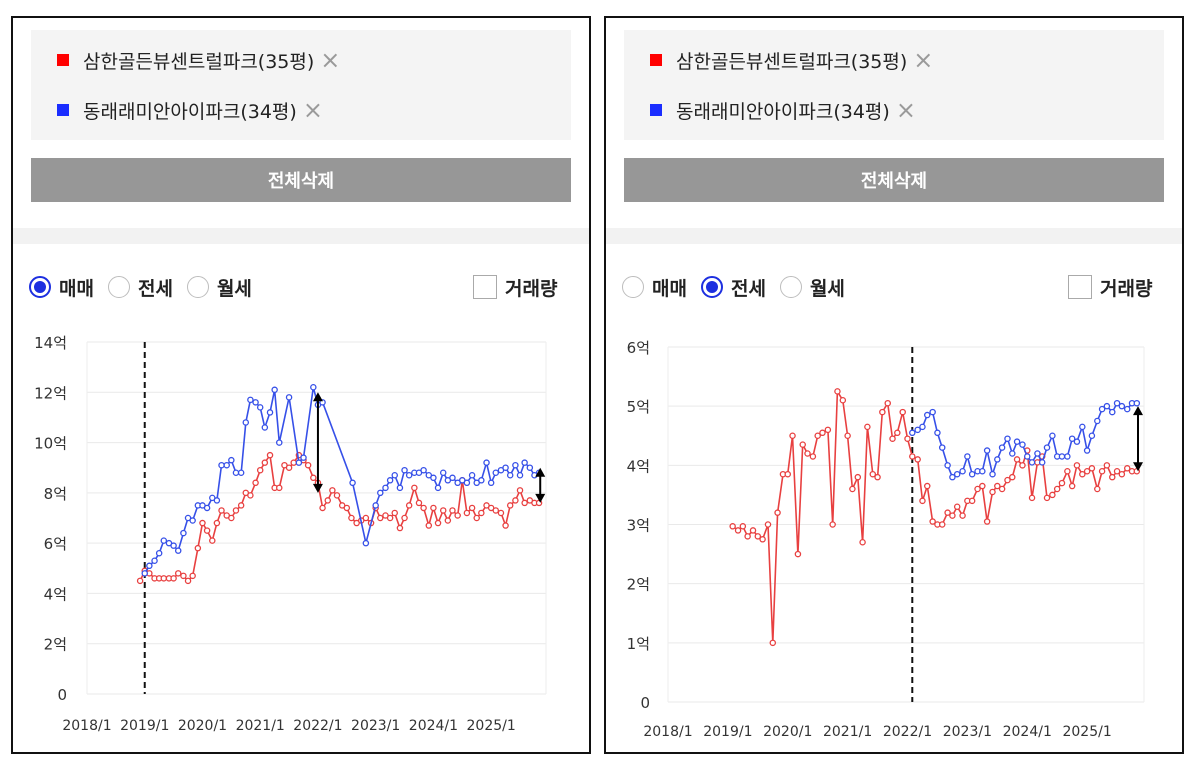  I want to click on section-divider, so click(301, 236).